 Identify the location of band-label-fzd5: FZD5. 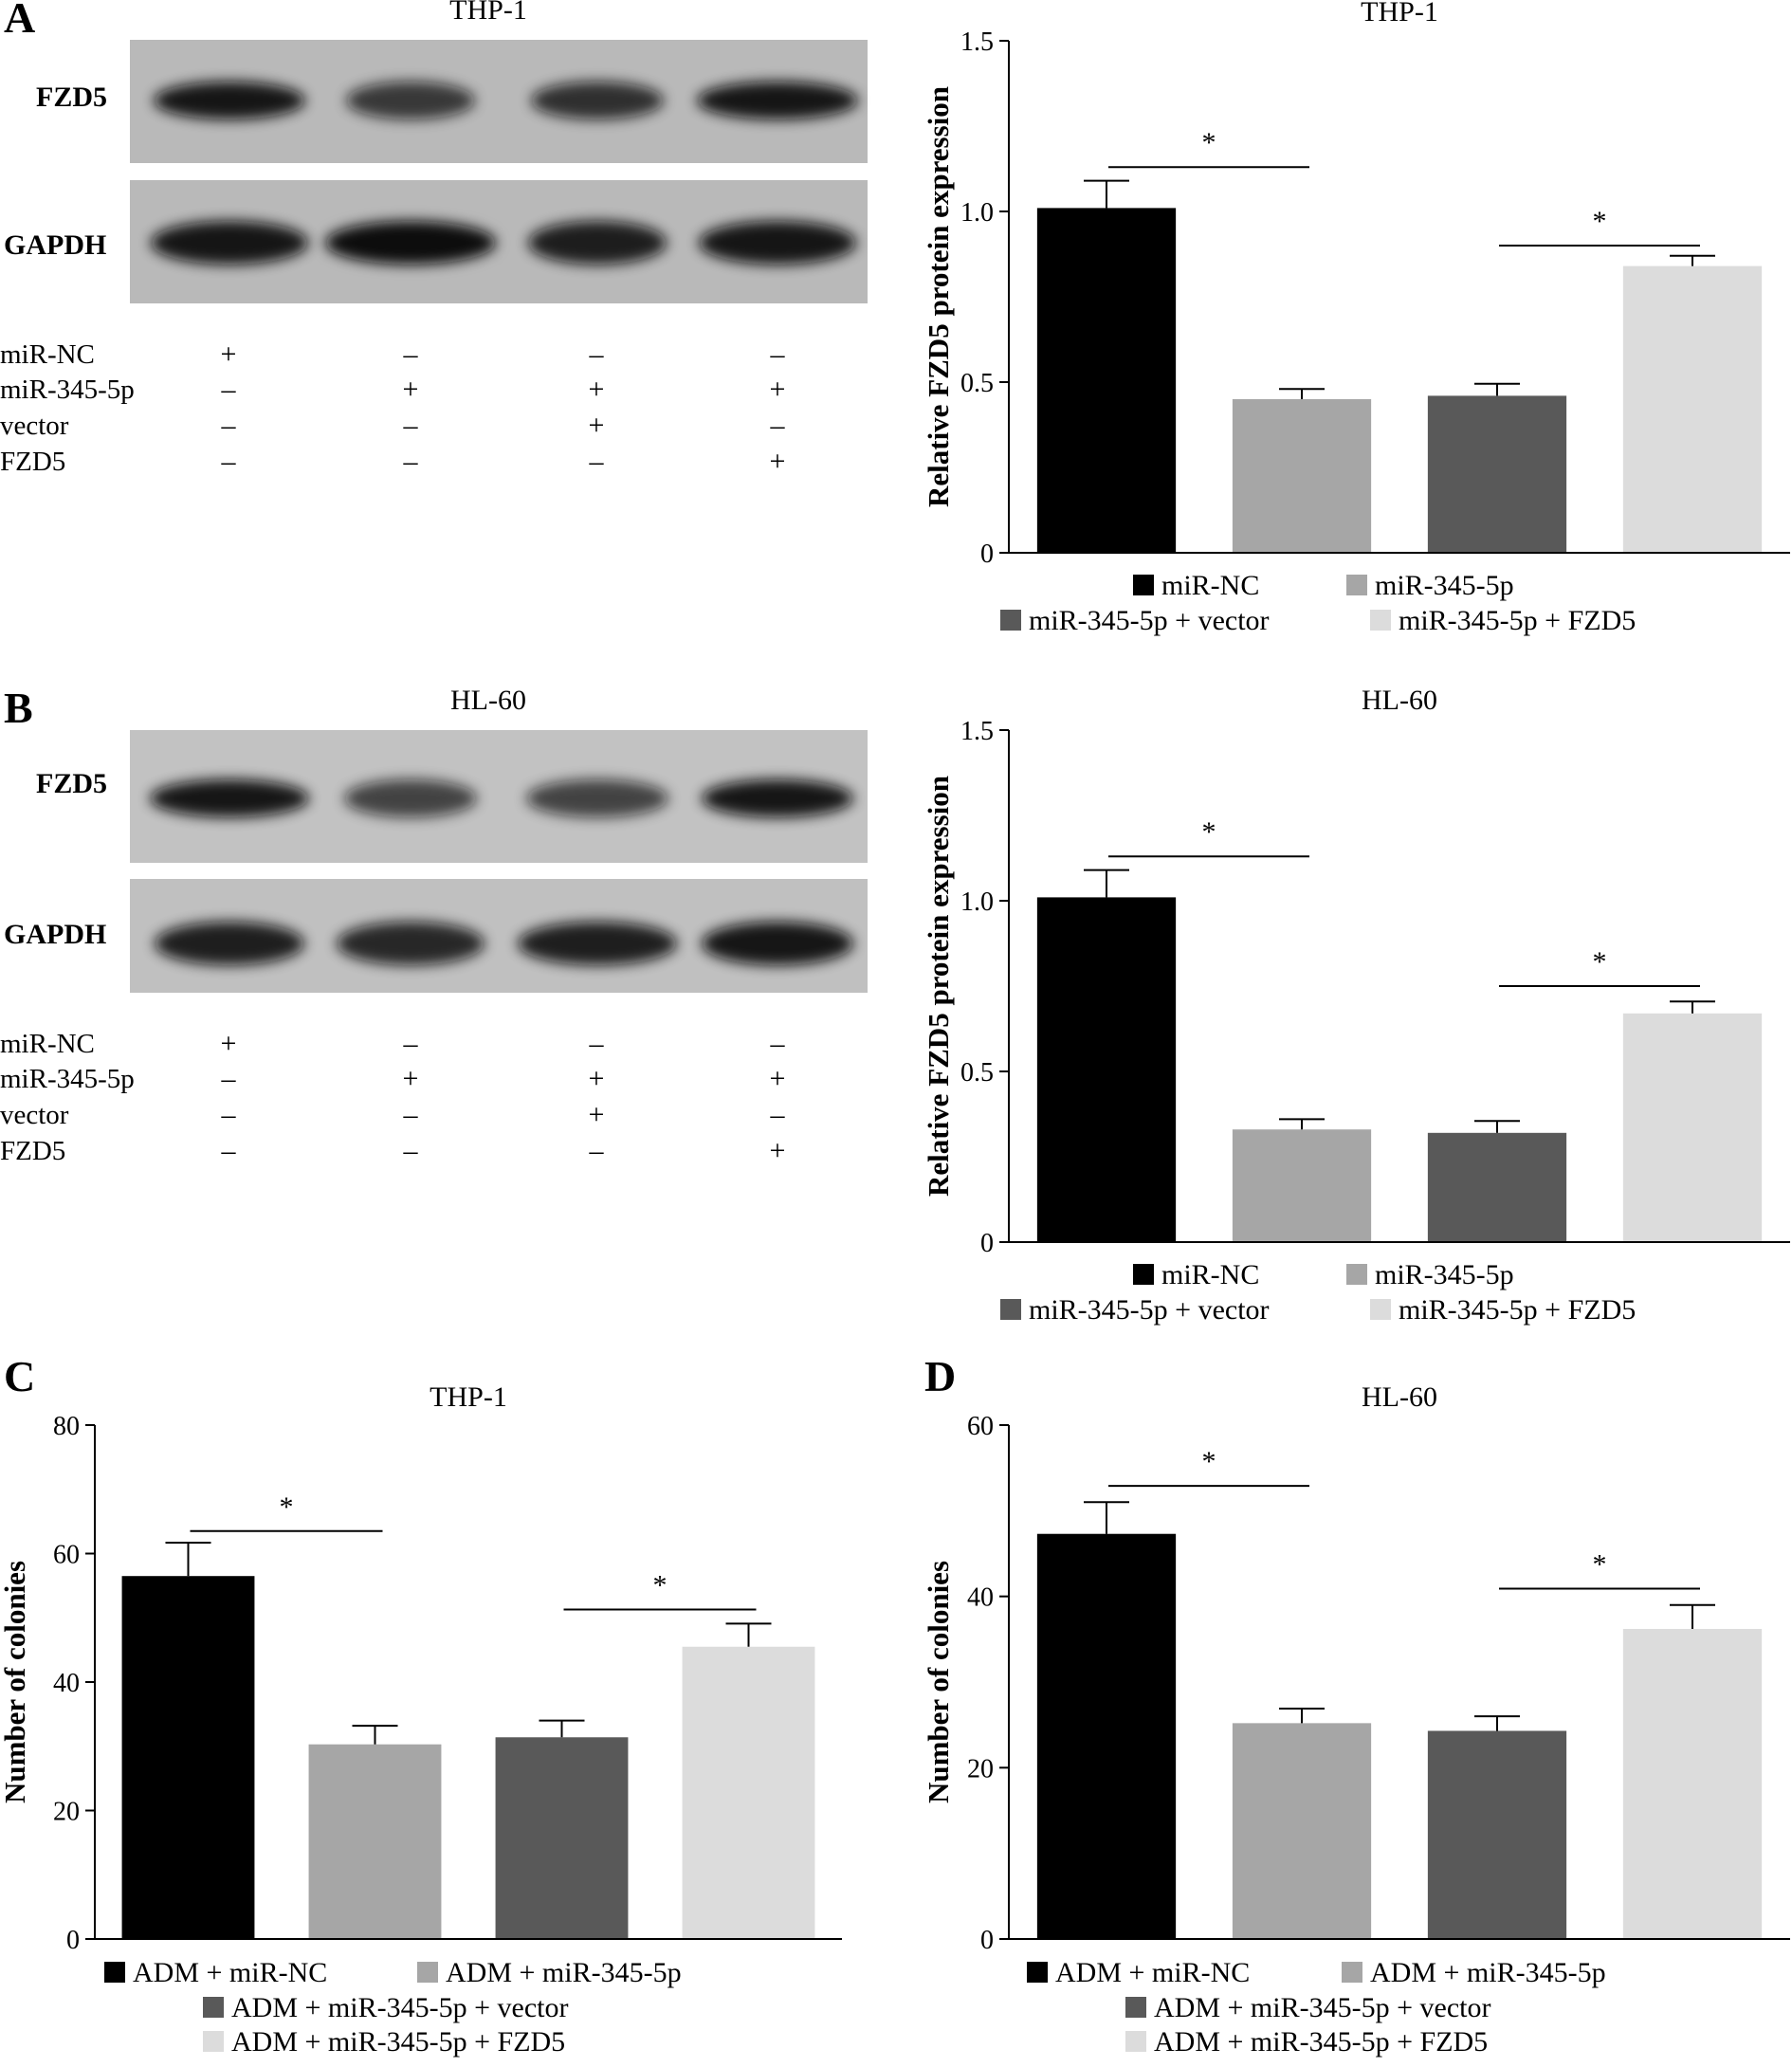
(71, 98).